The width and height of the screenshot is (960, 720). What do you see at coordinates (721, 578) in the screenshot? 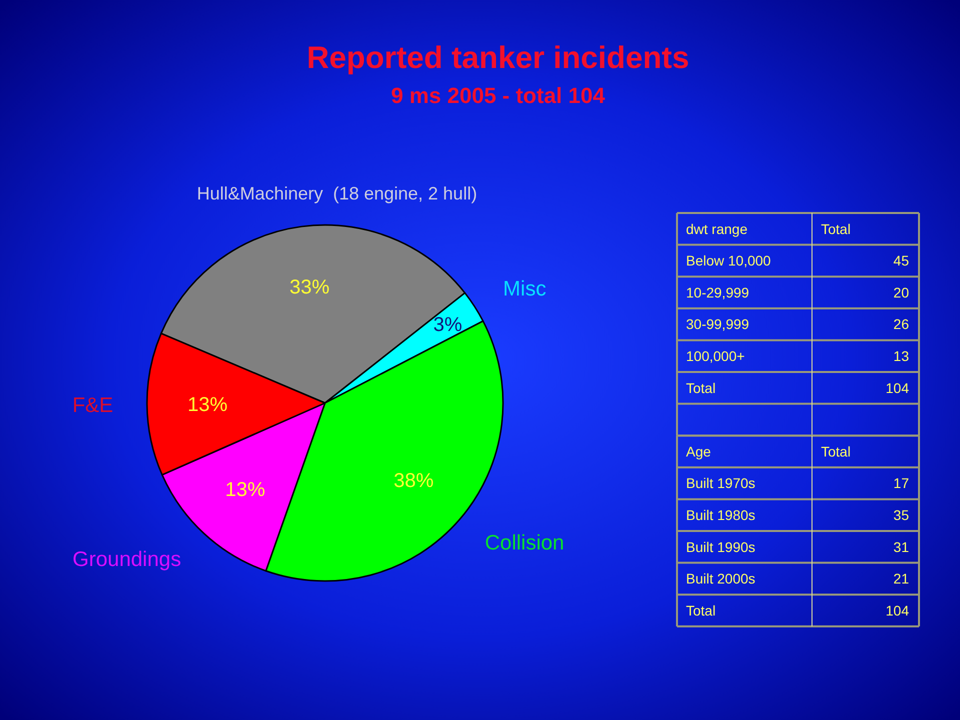
I see `category-label: Built 2000s` at bounding box center [721, 578].